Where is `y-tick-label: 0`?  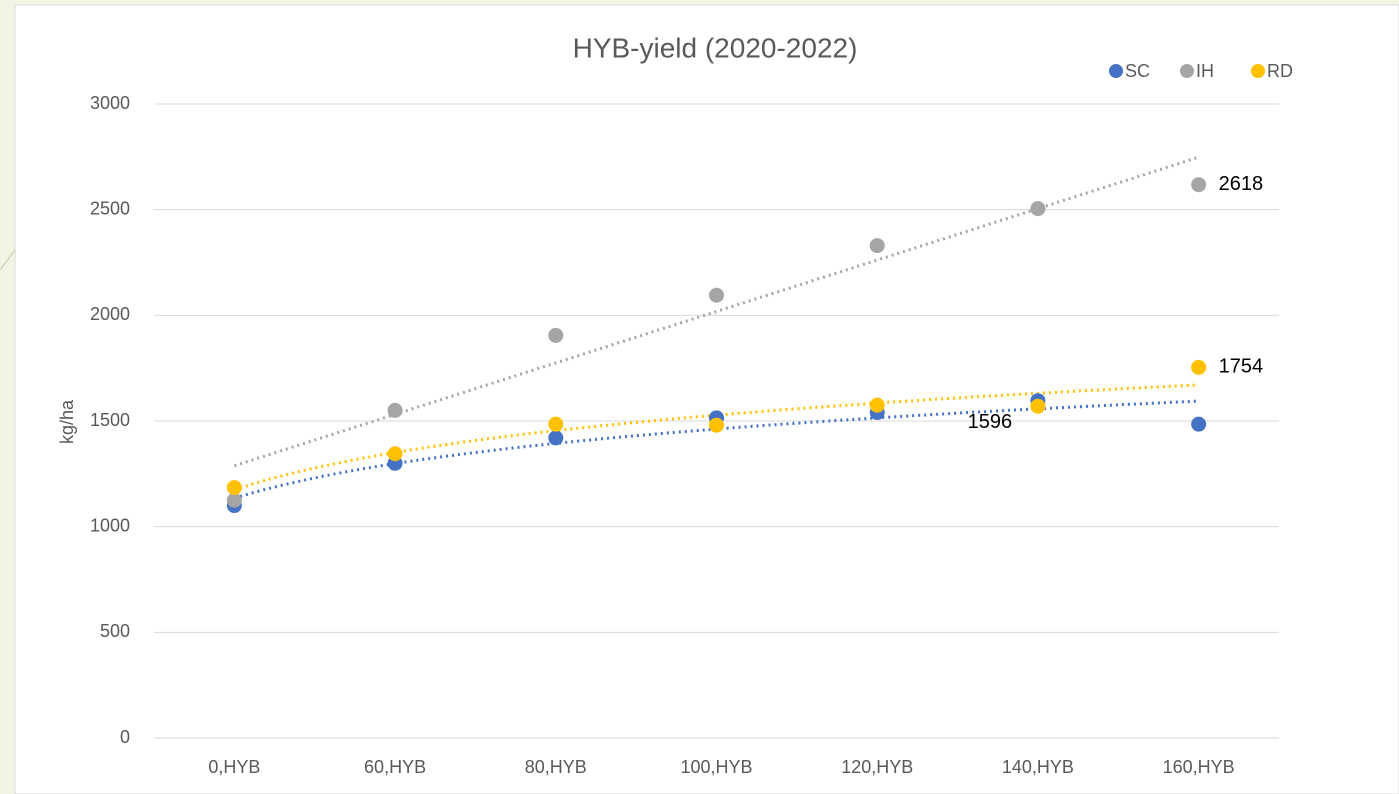 y-tick-label: 0 is located at coordinates (125, 737).